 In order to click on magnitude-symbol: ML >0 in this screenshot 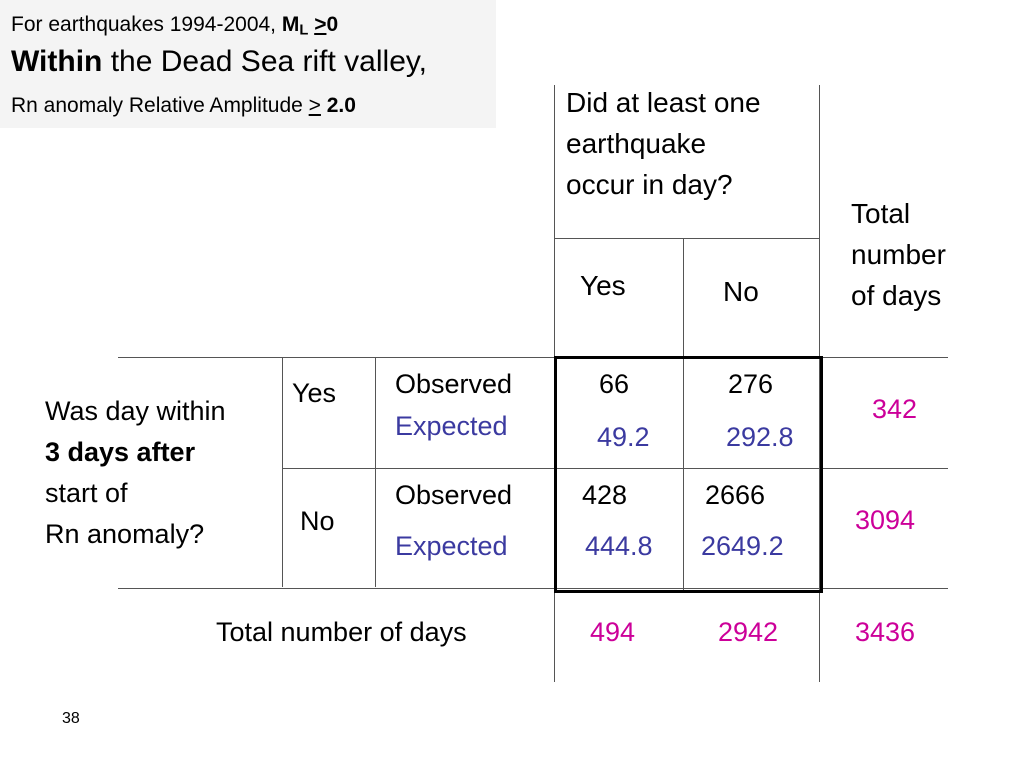, I will do `click(310, 26)`.